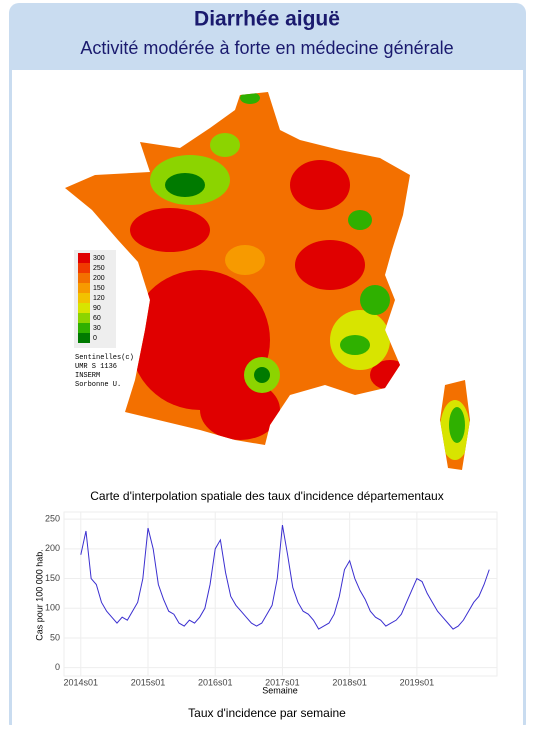 Image resolution: width=535 pixels, height=730 pixels. What do you see at coordinates (282, 682) in the screenshot?
I see `x-tick-label: 2017s01` at bounding box center [282, 682].